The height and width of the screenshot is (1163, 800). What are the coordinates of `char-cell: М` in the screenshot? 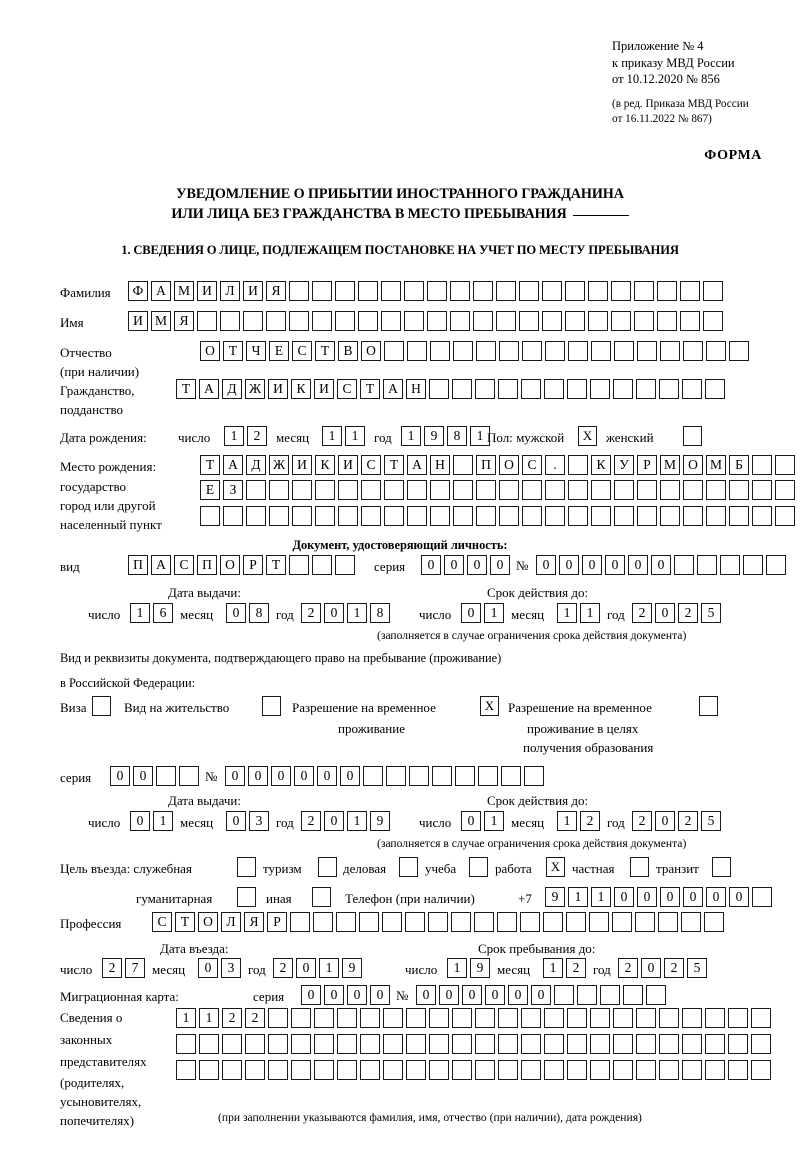 It's located at (716, 465).